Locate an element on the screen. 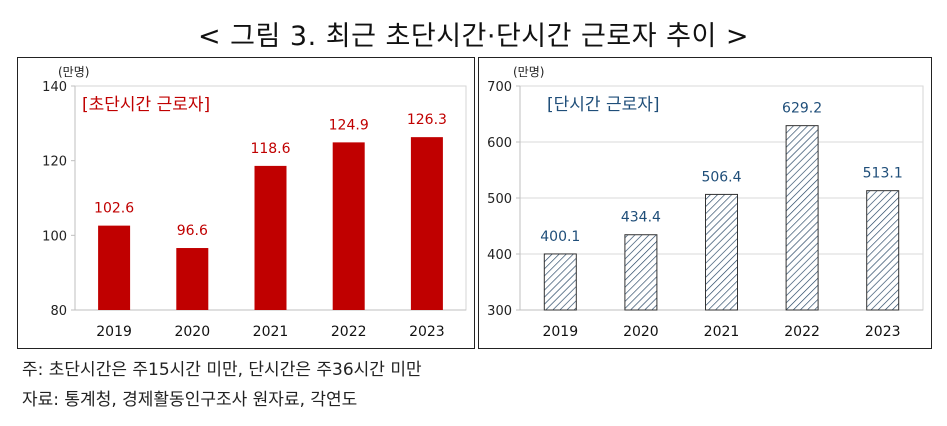 This screenshot has width=947, height=426. source-note: 자료: 통계청, 경제활동인구조사 원자료, 각연도 is located at coordinates (190, 400).